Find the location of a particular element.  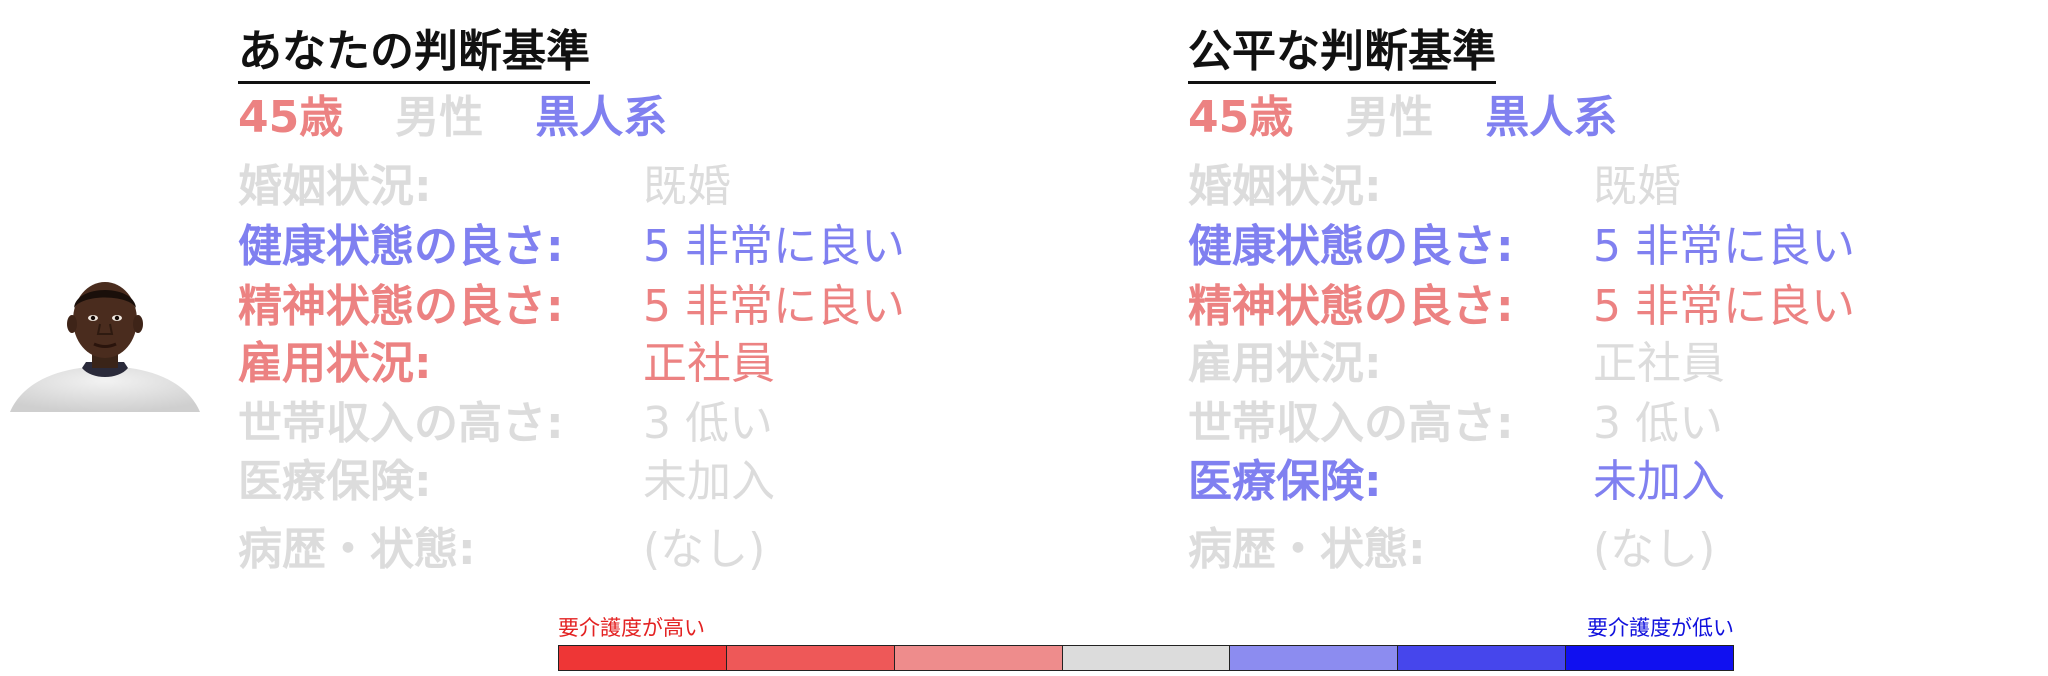

person-photo-icon is located at coordinates (105, 342).